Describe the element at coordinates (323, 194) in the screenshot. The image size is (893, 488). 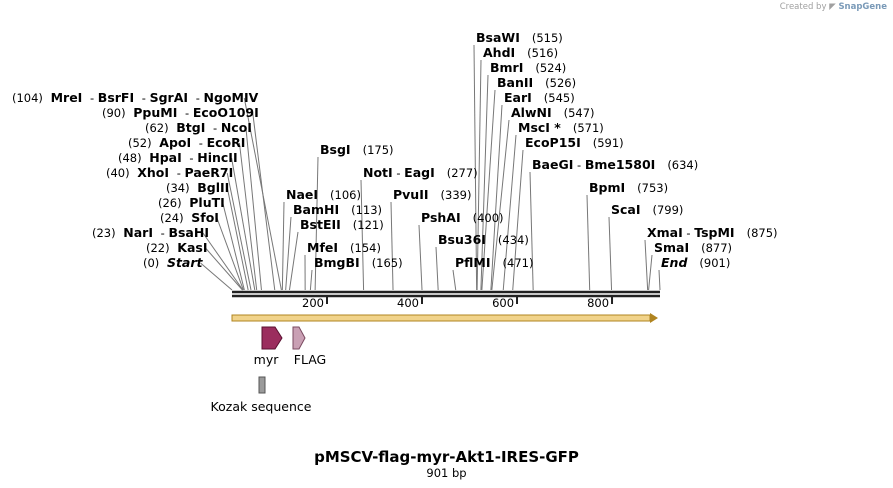
I see `site-label: NaeI (106)` at that location.